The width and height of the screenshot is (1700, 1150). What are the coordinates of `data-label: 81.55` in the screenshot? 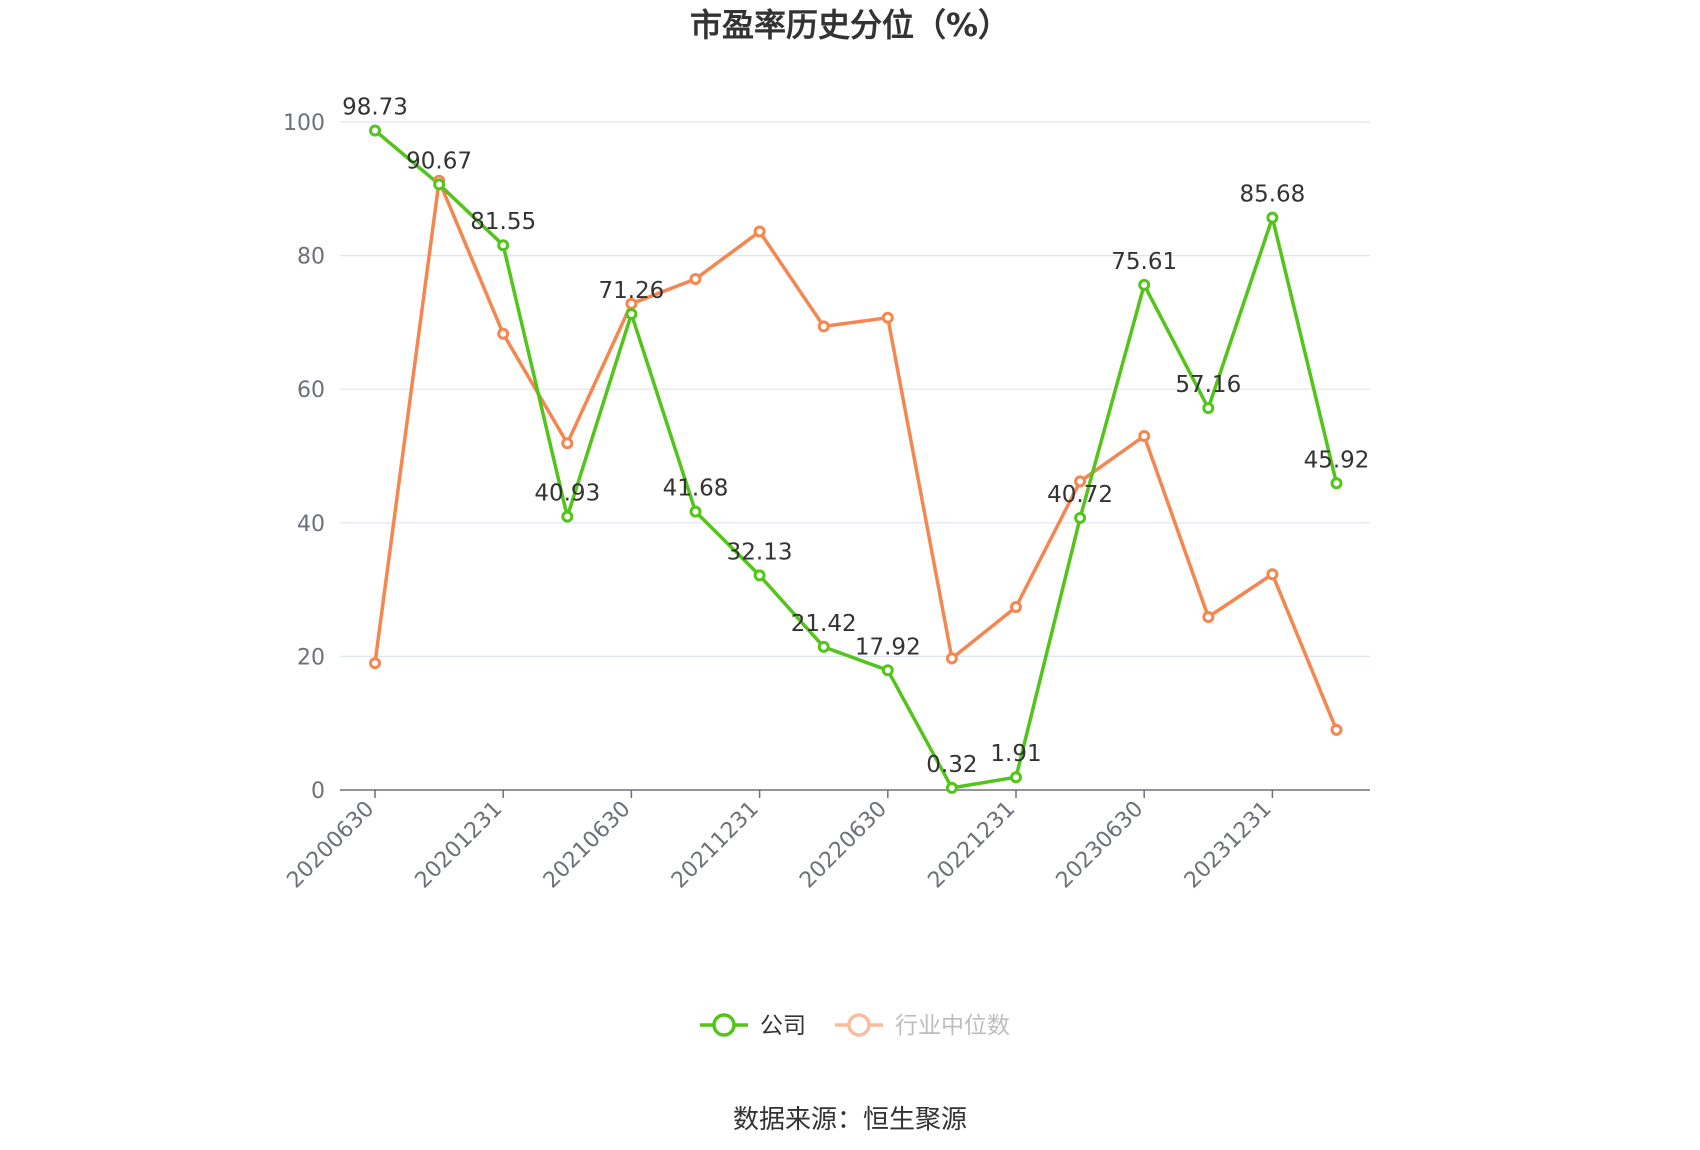 It's located at (503, 222).